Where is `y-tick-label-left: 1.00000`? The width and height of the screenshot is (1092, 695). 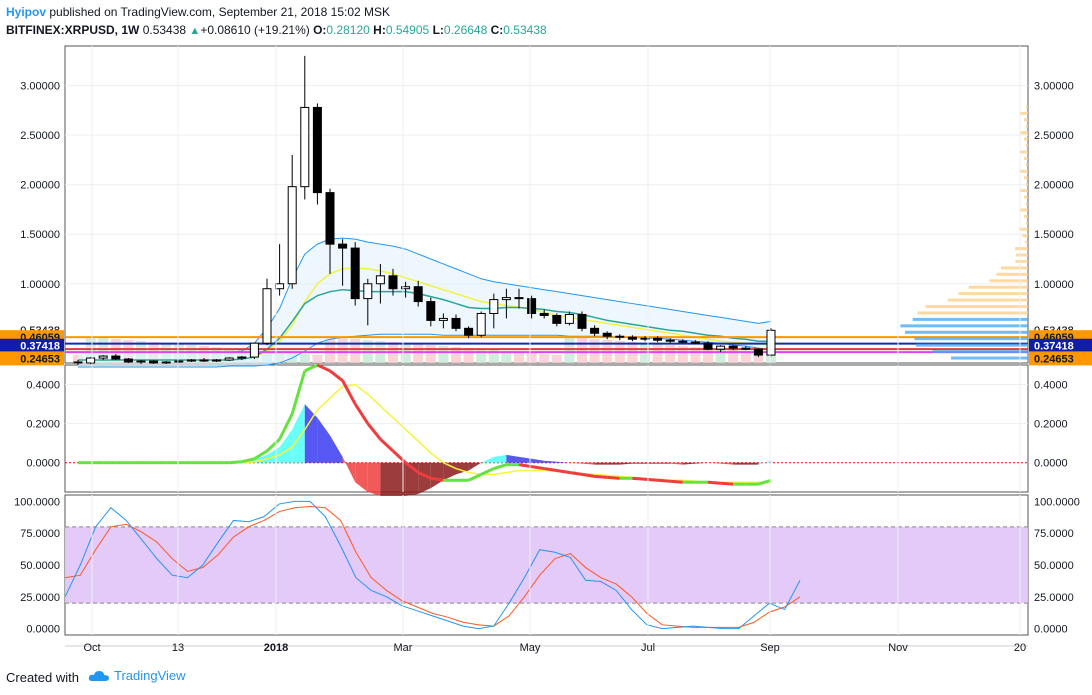 y-tick-label-left: 1.00000 is located at coordinates (40, 285).